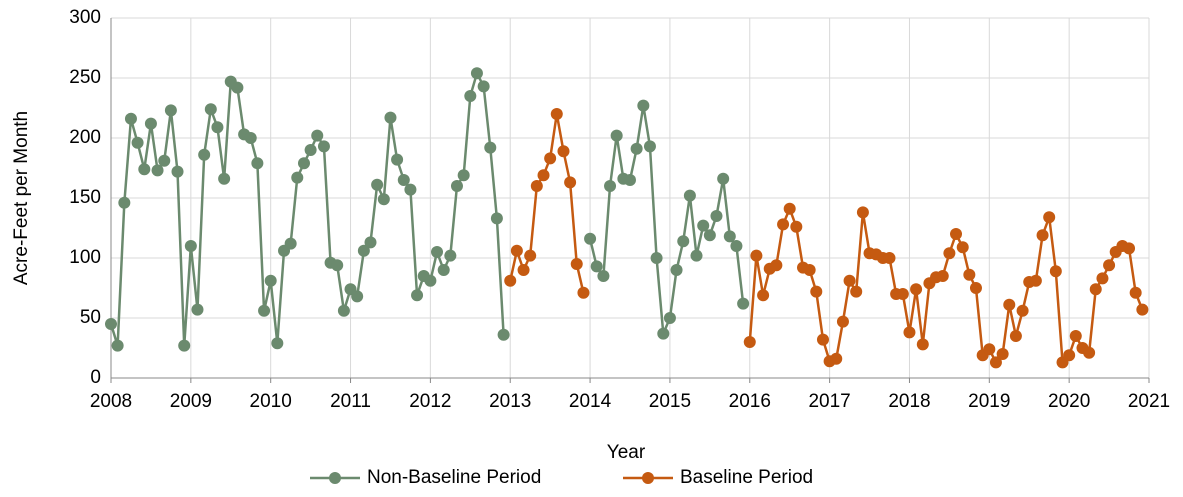 Image resolution: width=1183 pixels, height=497 pixels. What do you see at coordinates (626, 452) in the screenshot?
I see `x-axis-label: Year` at bounding box center [626, 452].